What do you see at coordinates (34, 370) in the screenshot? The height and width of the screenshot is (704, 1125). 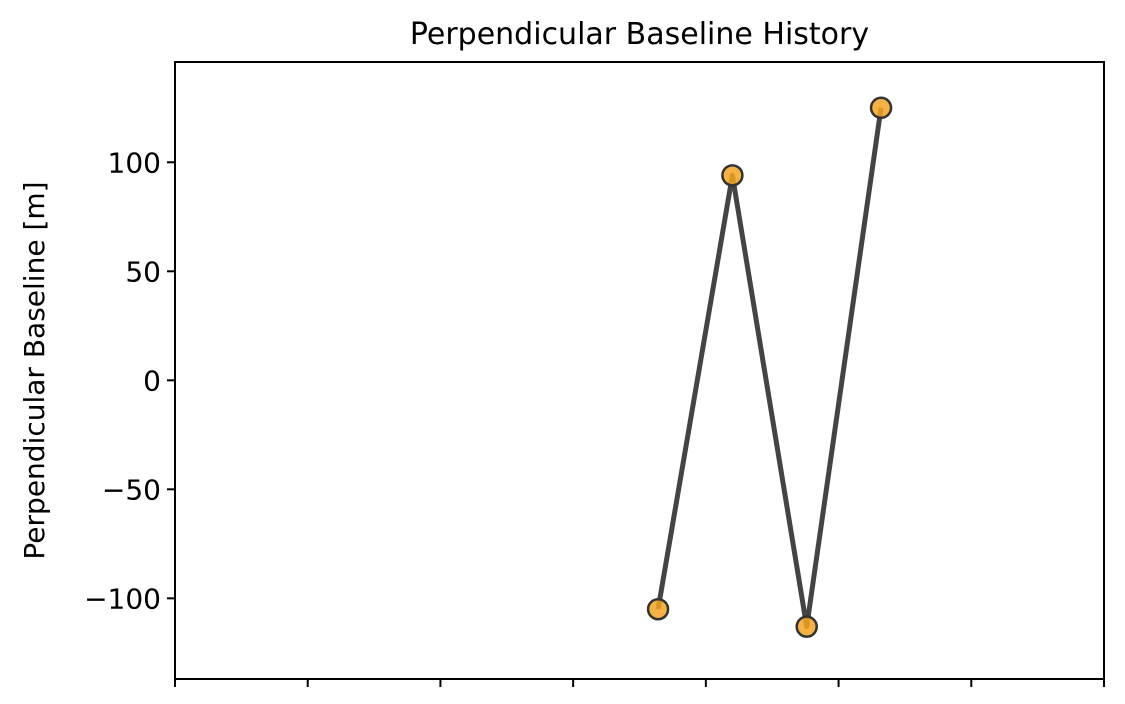 I see `y-axis-label: Perpendicular Baseline [m]` at bounding box center [34, 370].